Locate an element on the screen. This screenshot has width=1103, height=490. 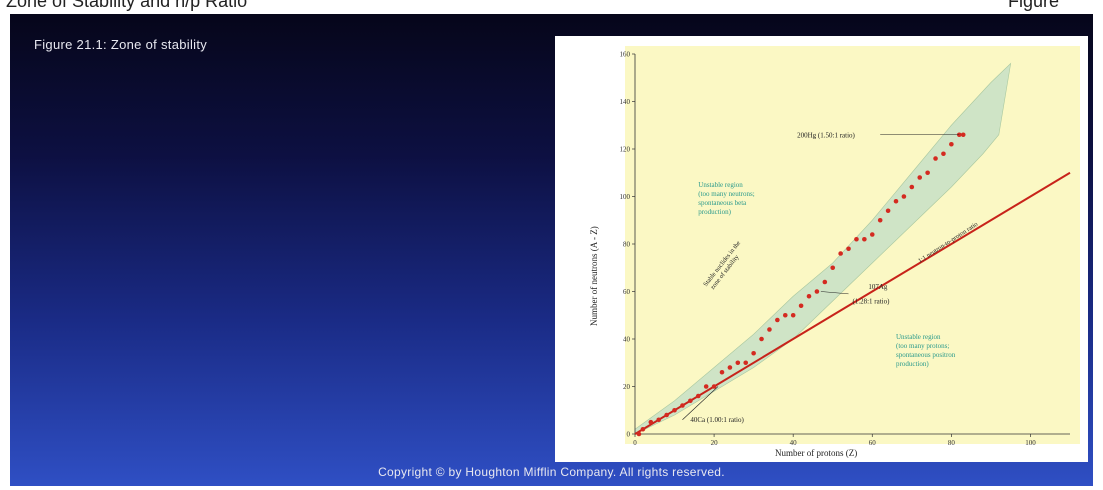
y-tick-label: 20 is located at coordinates (627, 387).